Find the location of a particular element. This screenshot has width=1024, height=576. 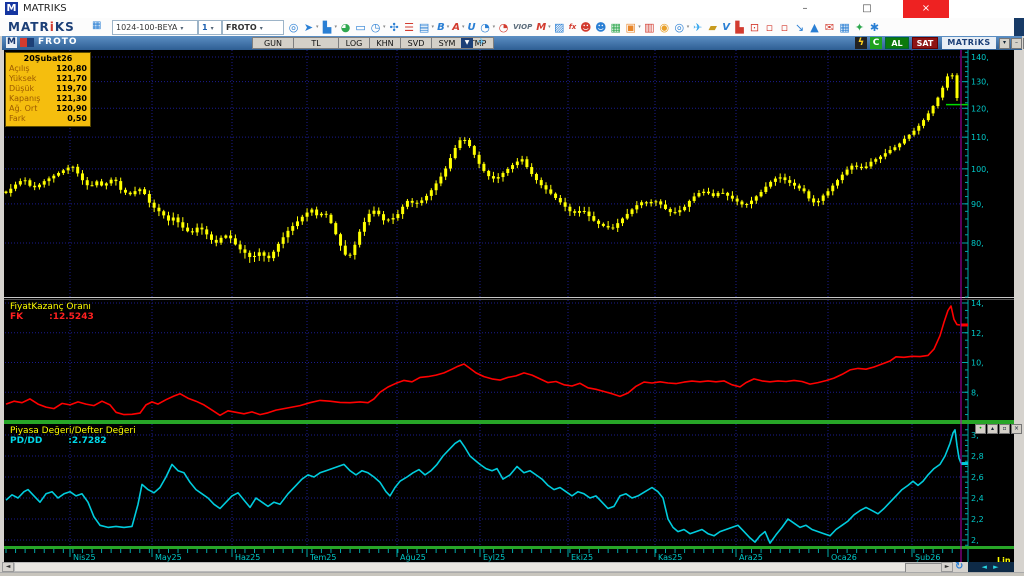

svg-text: 2, is located at coordinates (975, 540).